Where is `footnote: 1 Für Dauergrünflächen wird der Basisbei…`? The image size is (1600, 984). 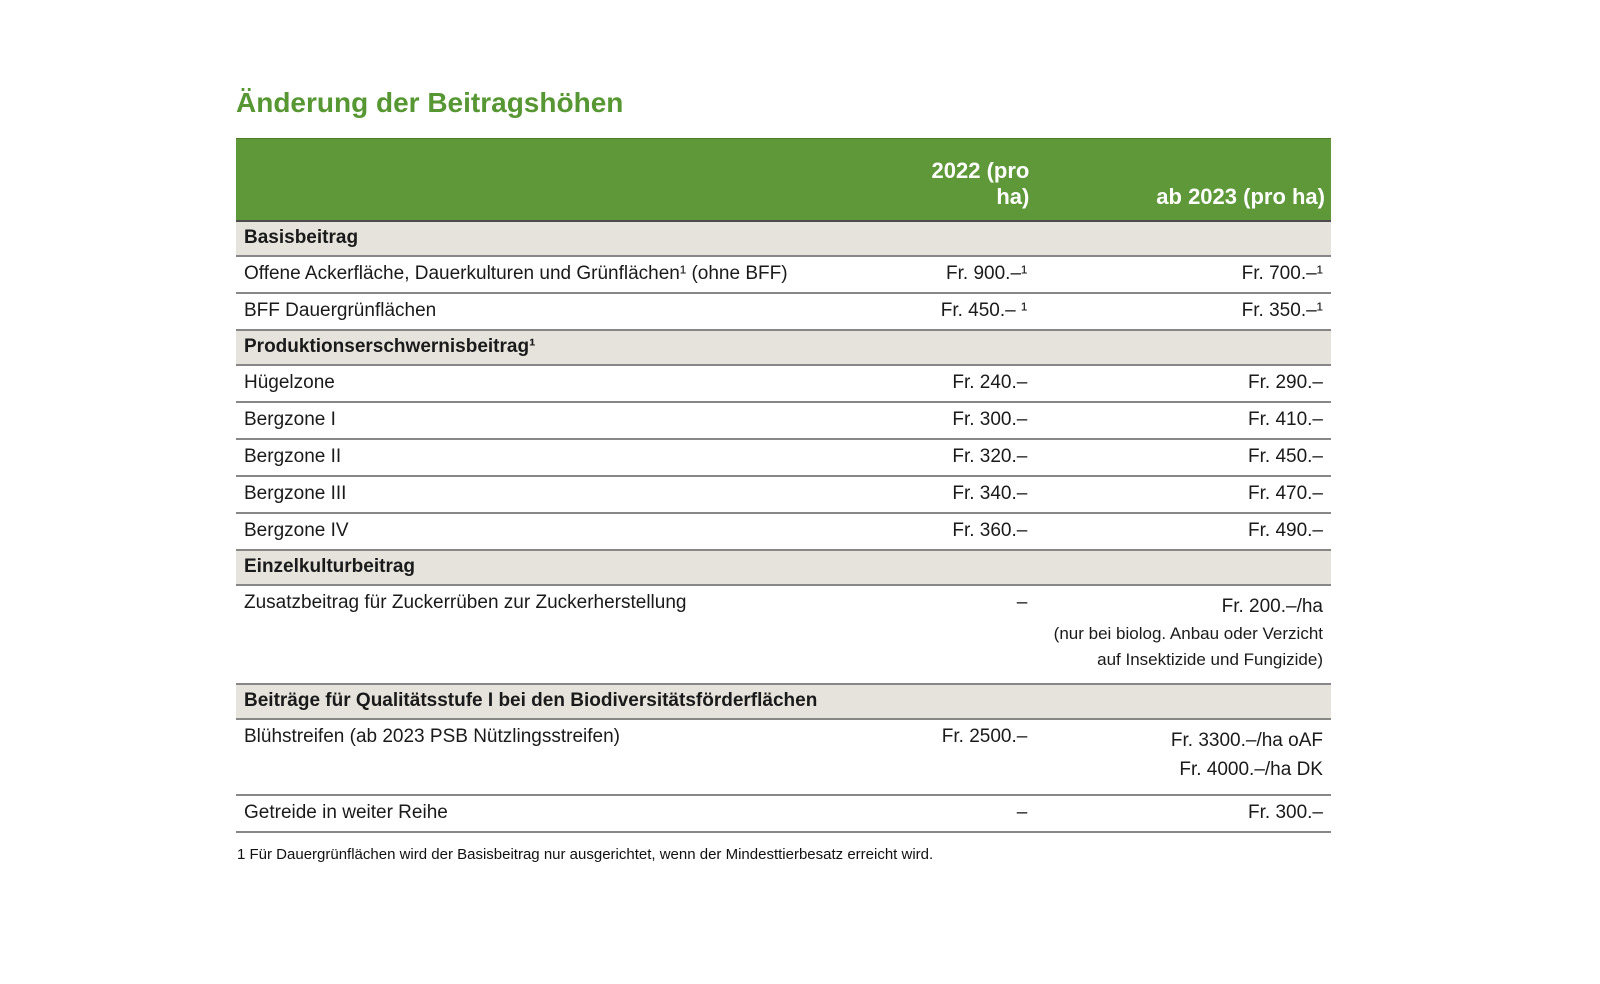
footnote: 1 Für Dauergrünflächen wird der Basisbei… is located at coordinates (585, 854).